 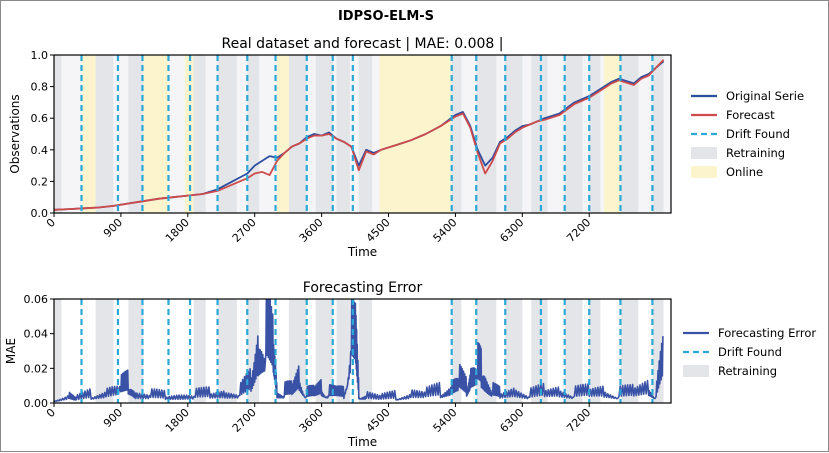 I want to click on bottom-legend: Forecasting Error Drift Found Retraining, so click(x=749, y=352).